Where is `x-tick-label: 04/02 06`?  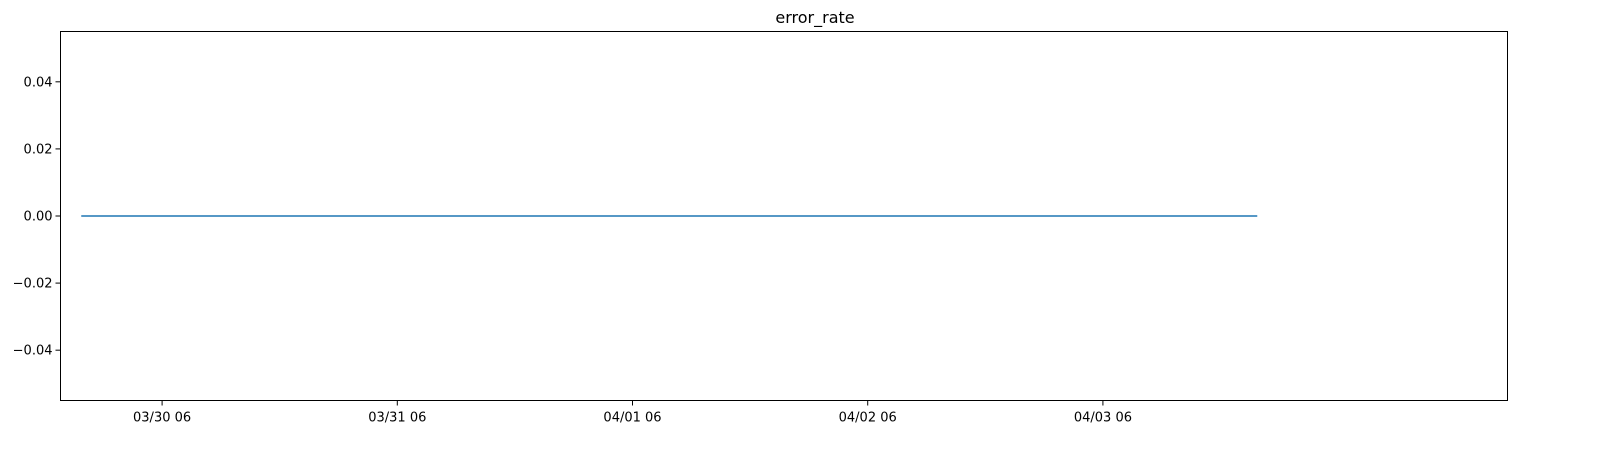
x-tick-label: 04/02 06 is located at coordinates (868, 418).